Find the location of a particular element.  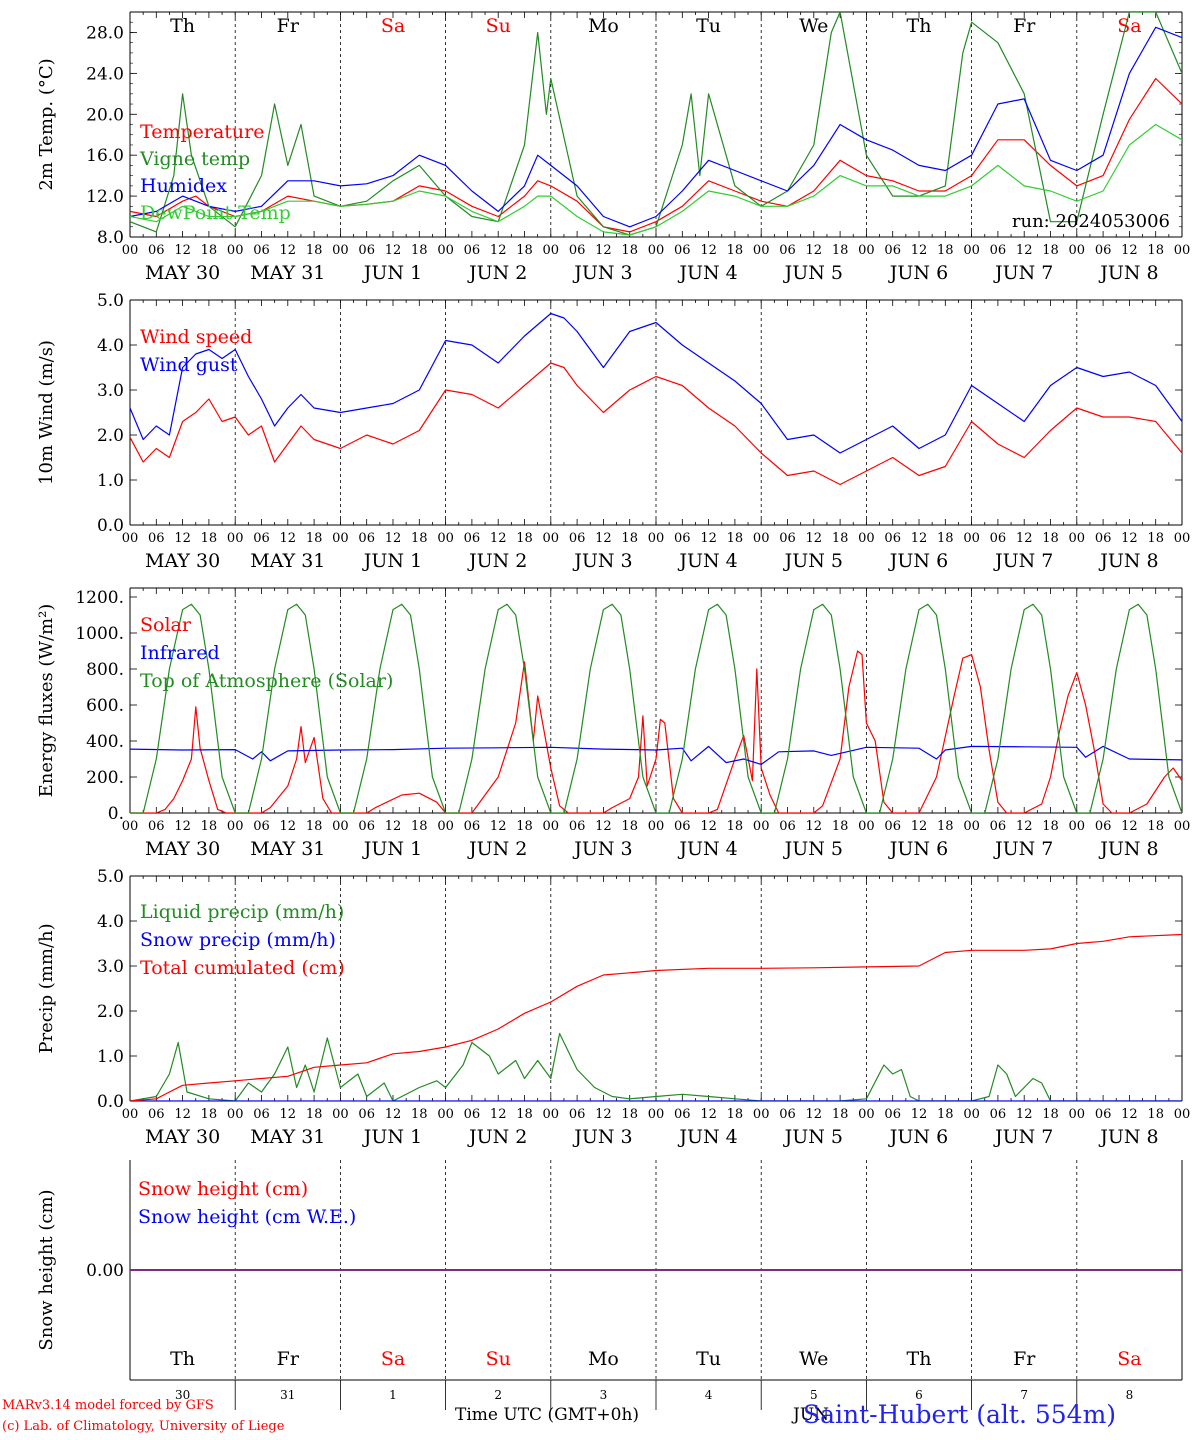

weekday-label: We is located at coordinates (813, 26).